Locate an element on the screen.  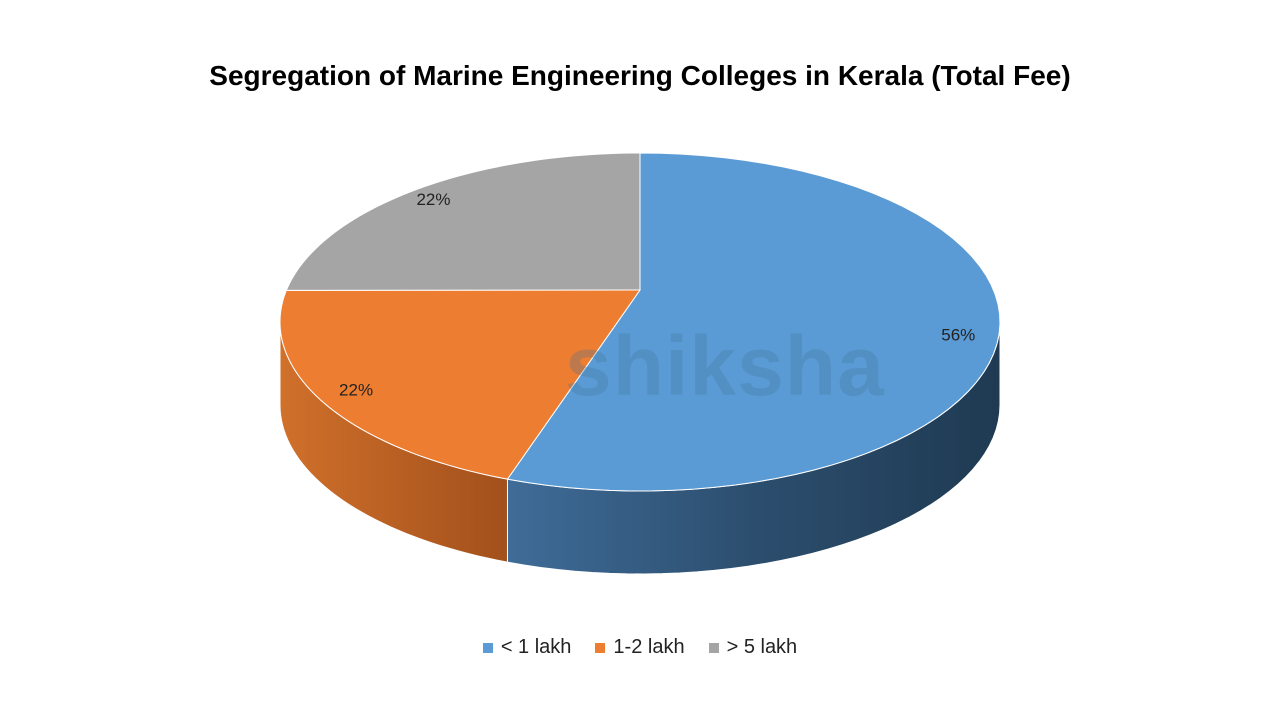
legend-item: < 1 lakh is located at coordinates (527, 647).